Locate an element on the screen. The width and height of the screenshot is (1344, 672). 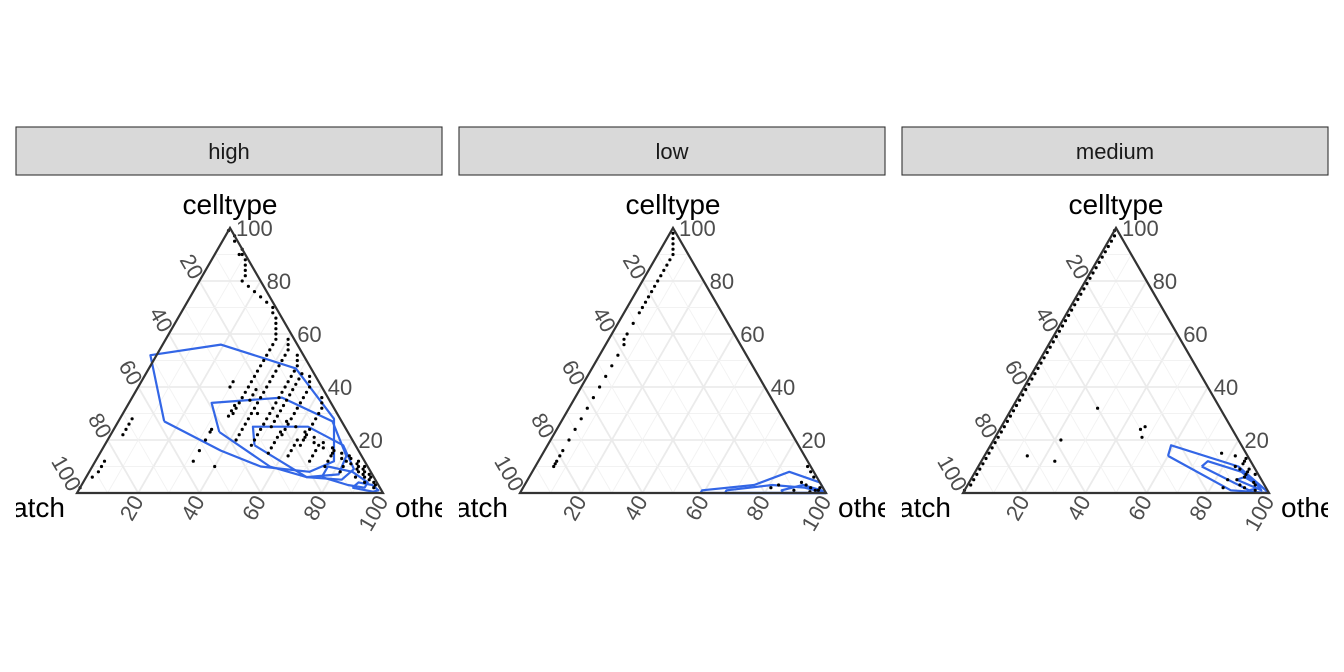
tick-label-right: 80 is located at coordinates (758, 508).